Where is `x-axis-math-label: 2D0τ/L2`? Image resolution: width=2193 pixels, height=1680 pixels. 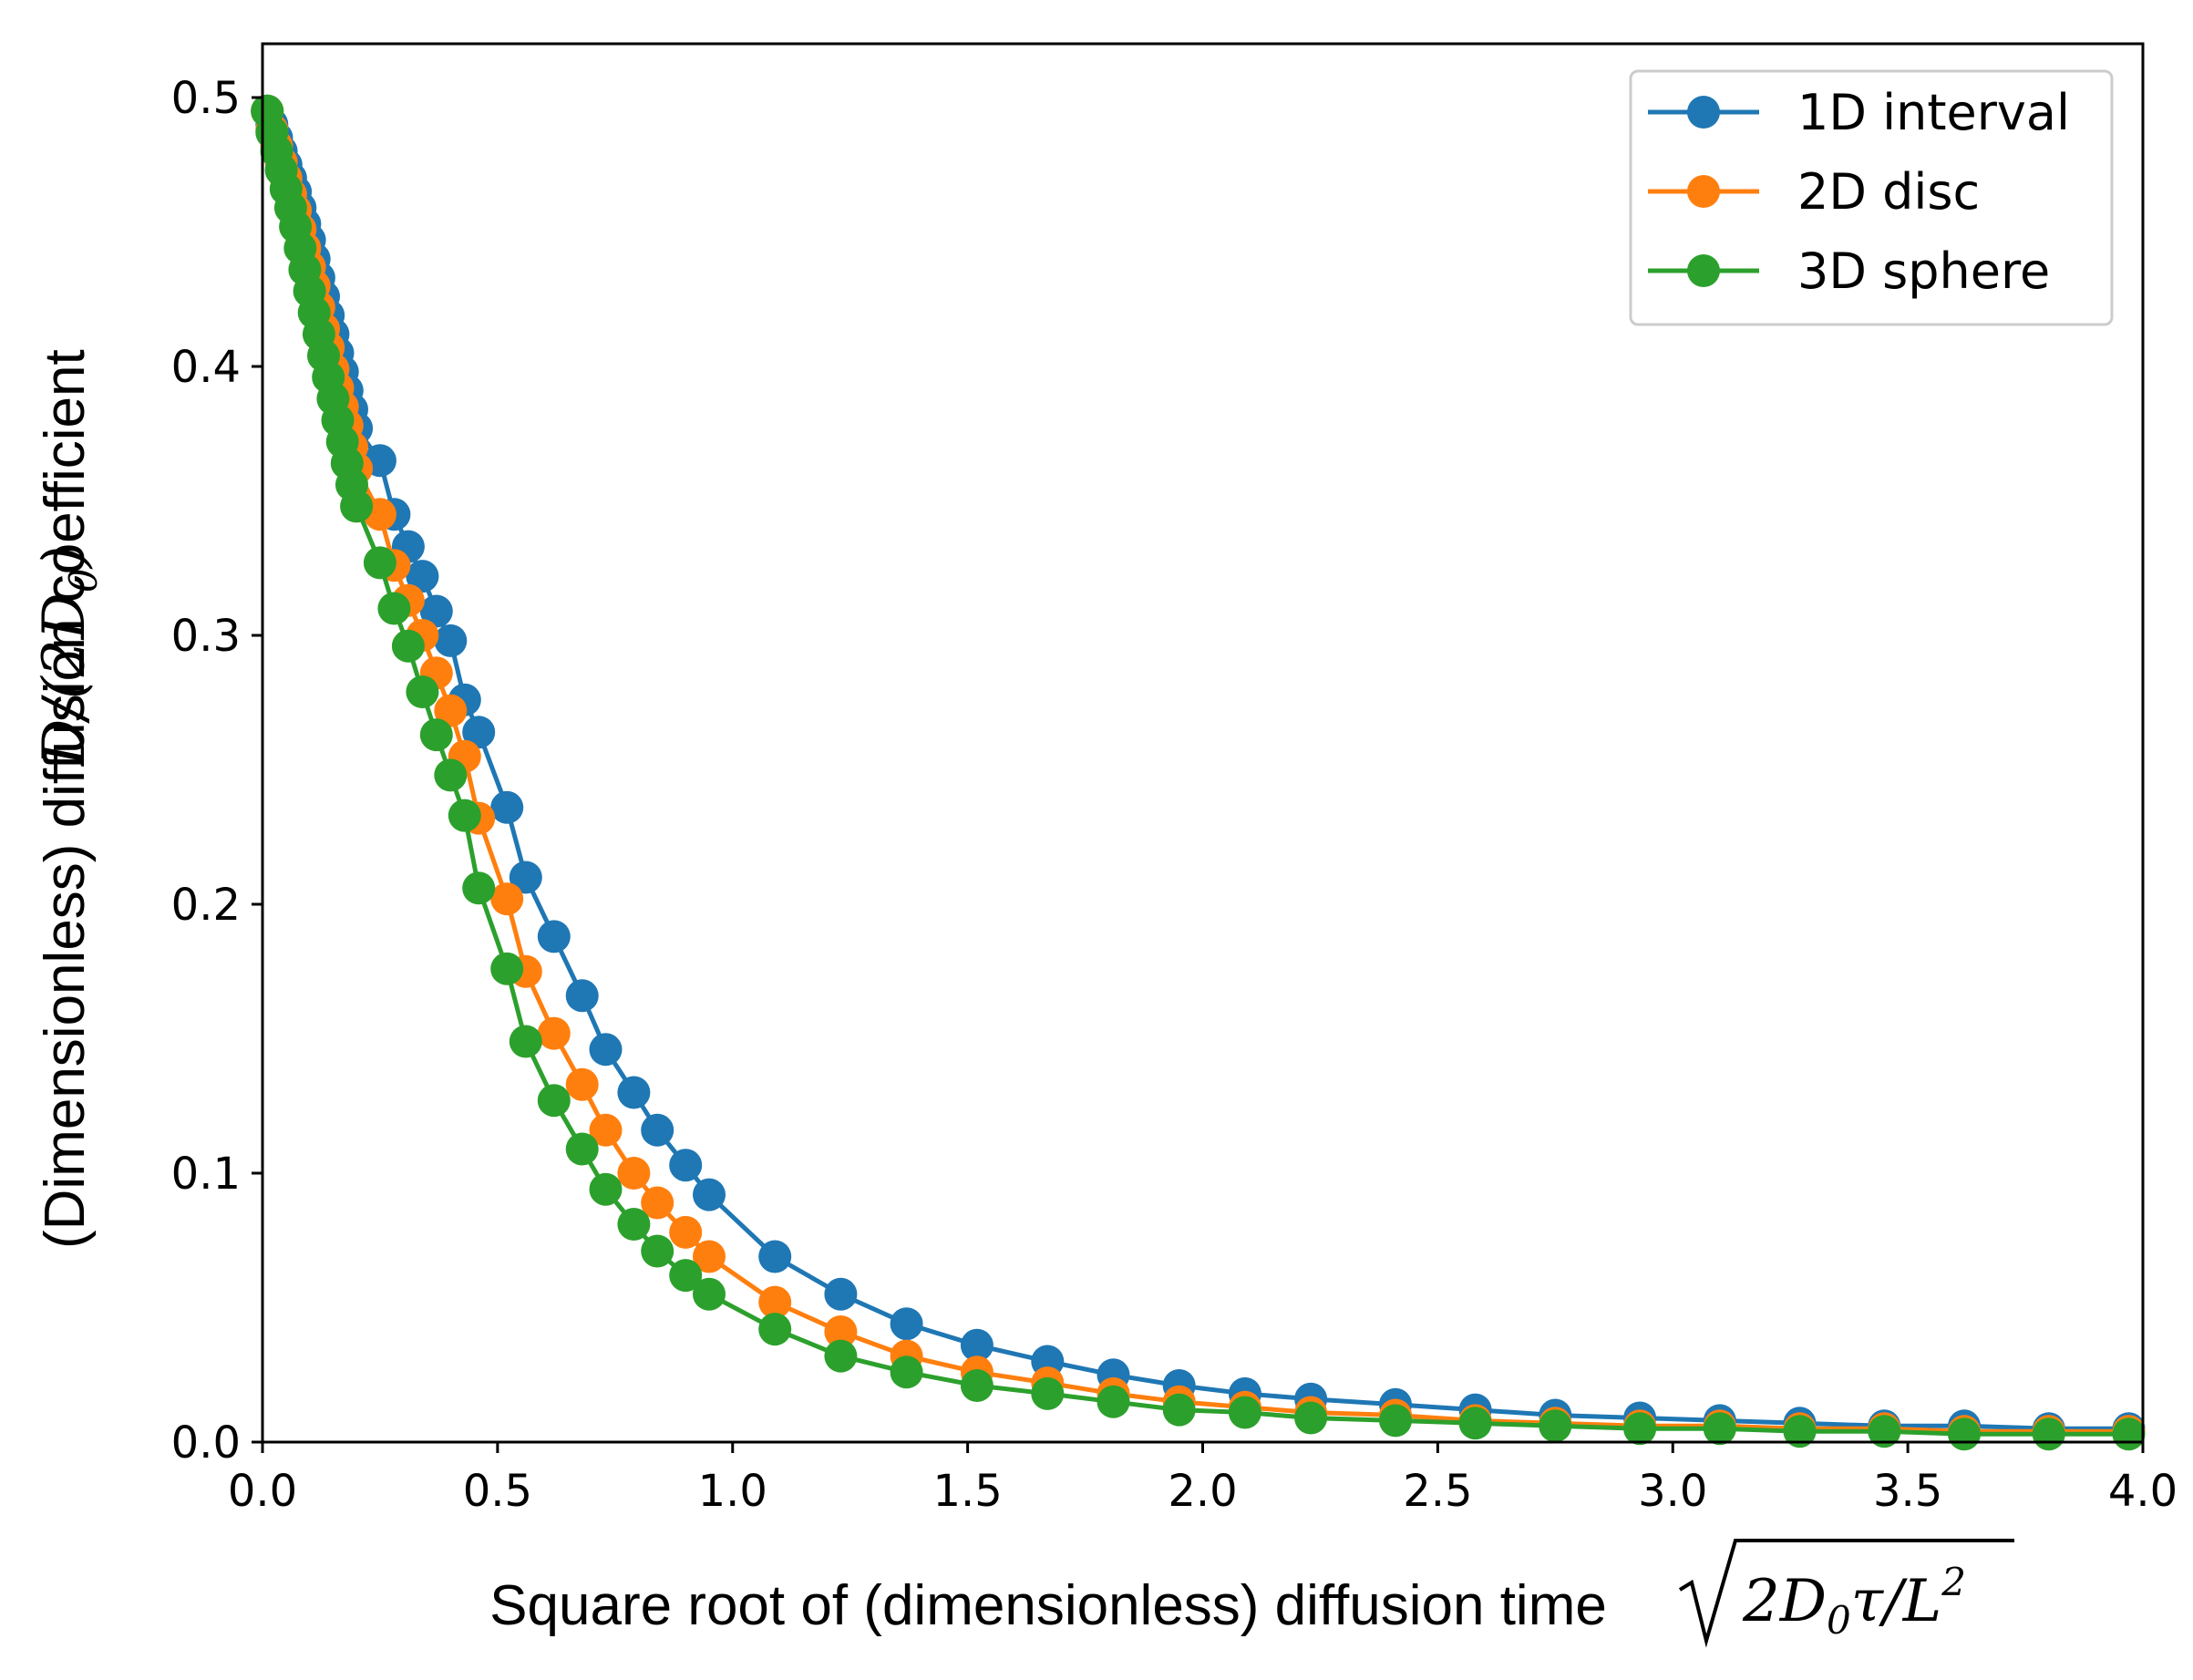
x-axis-math-label: 2D0τ/L2 is located at coordinates (1846, 1594).